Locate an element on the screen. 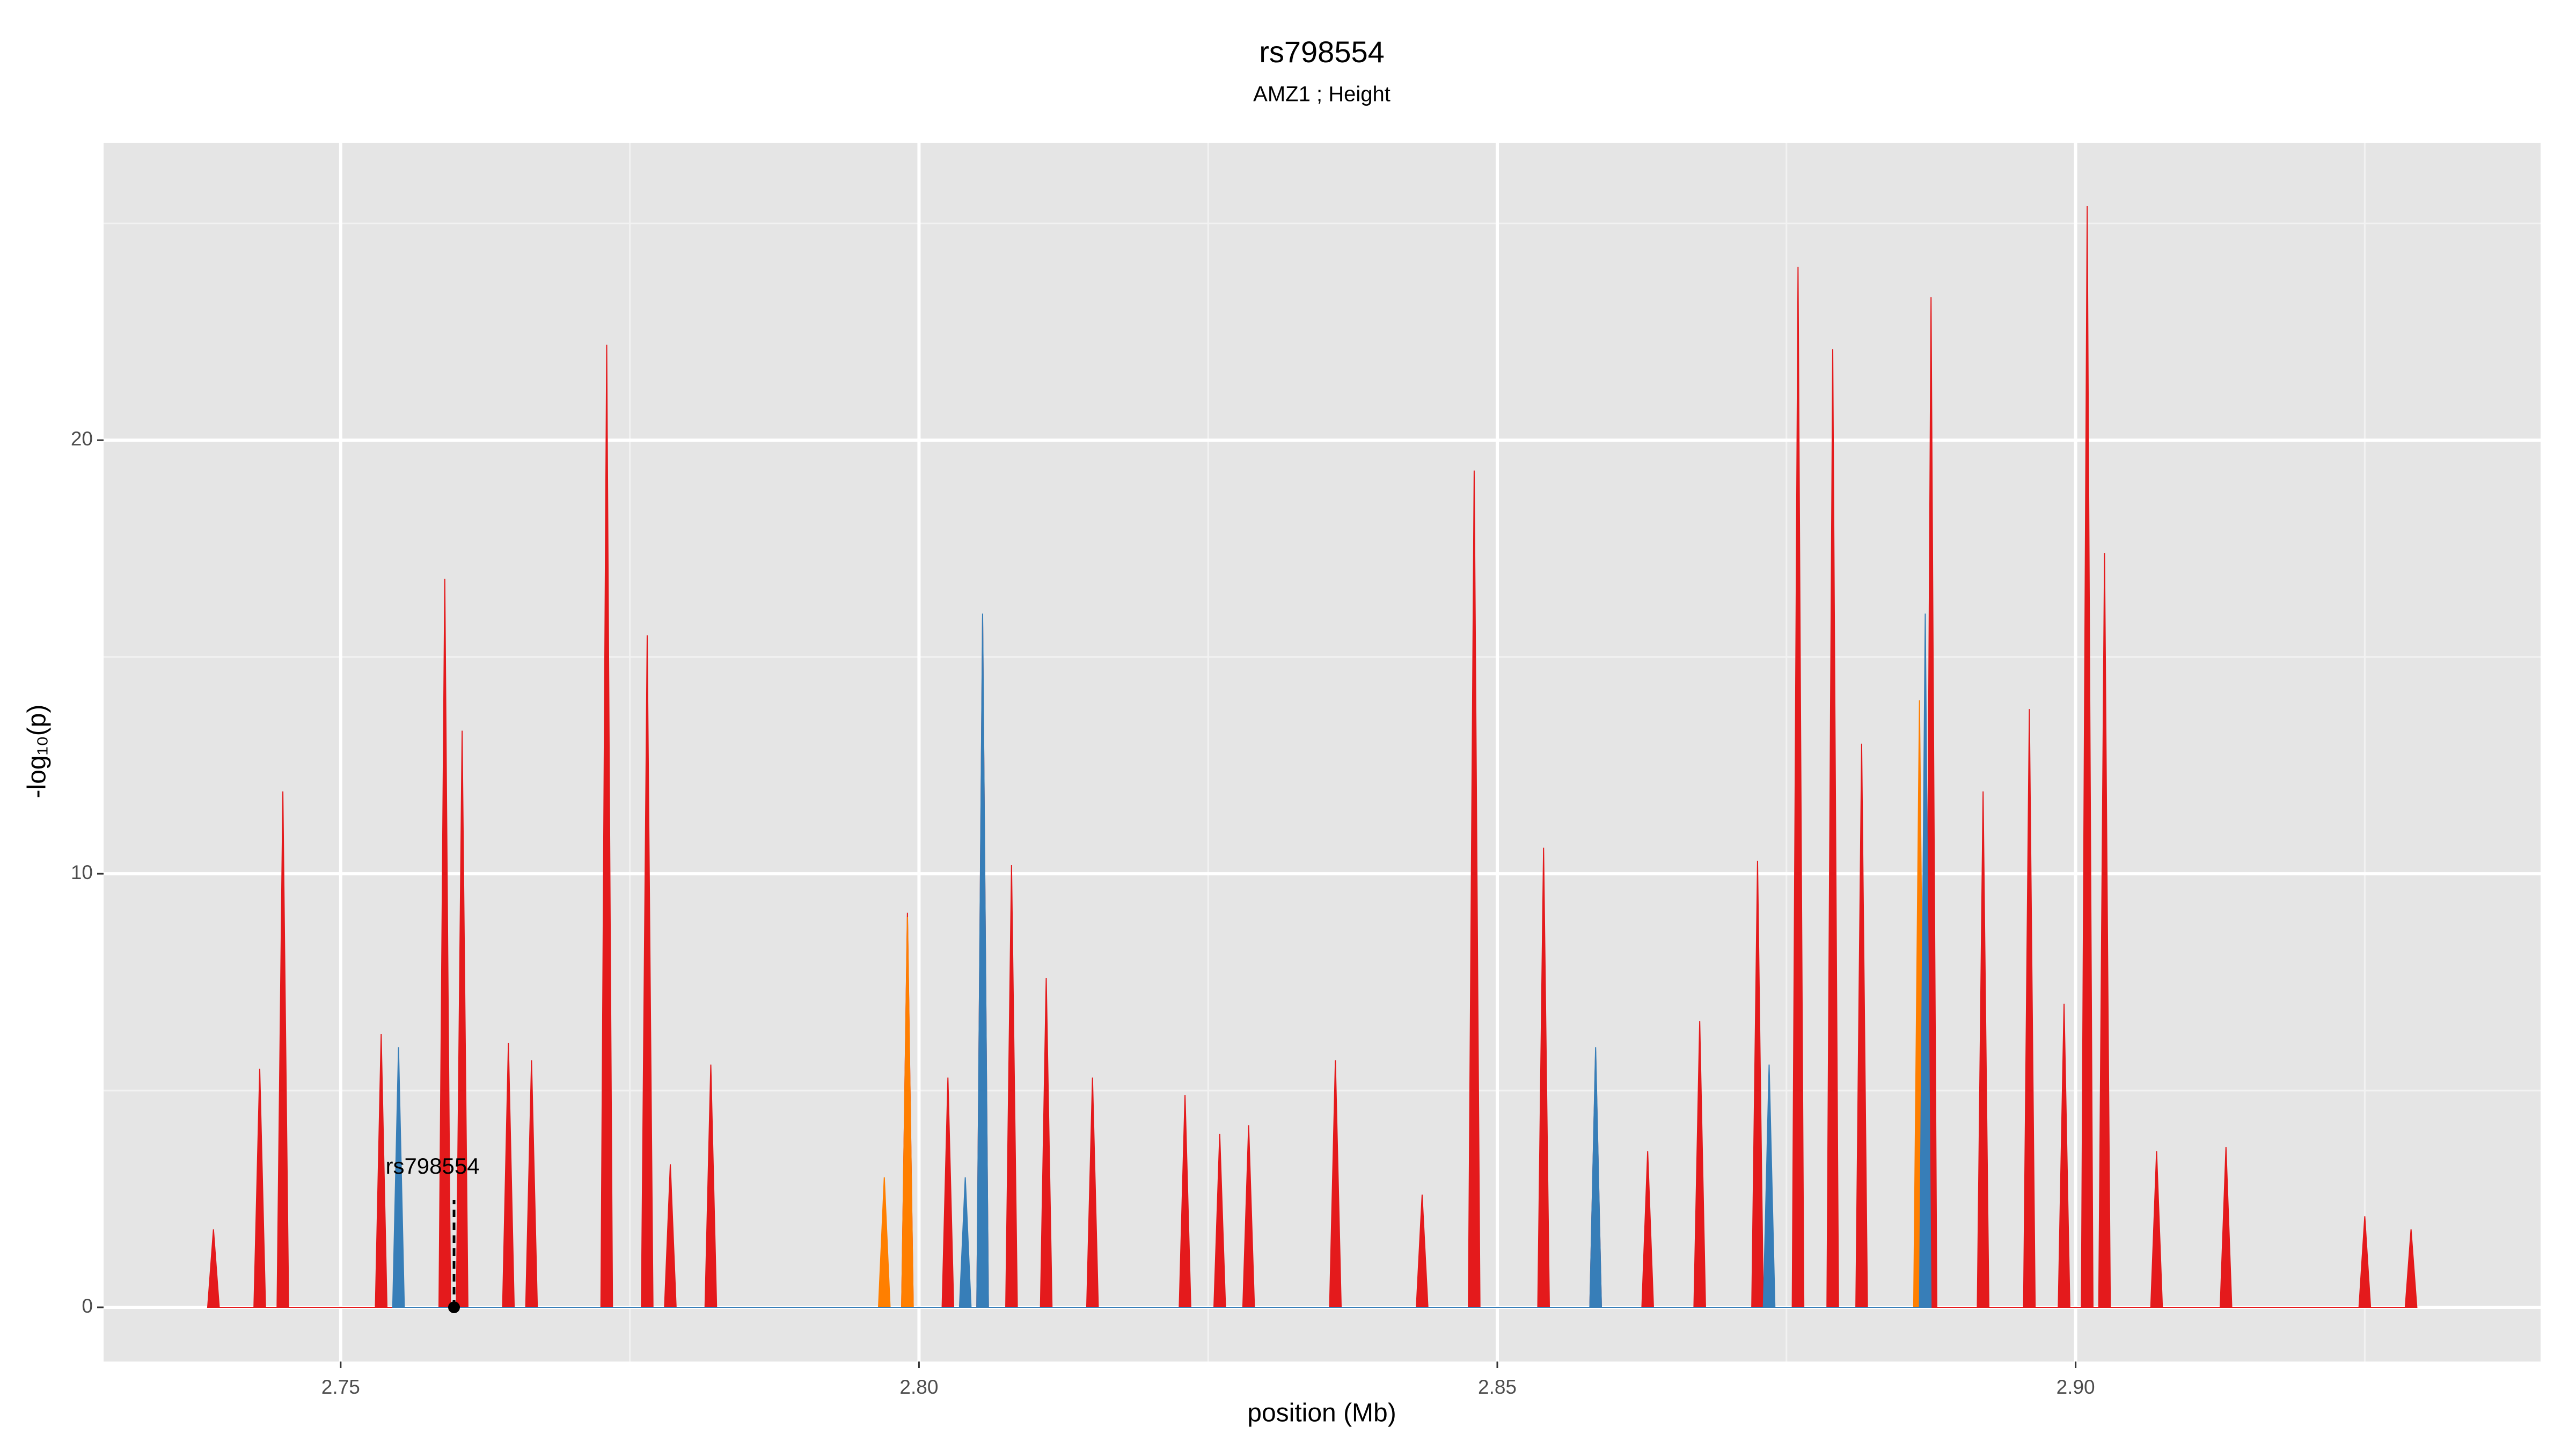 This screenshot has width=2576, height=1449. y-tick-label: 20 is located at coordinates (82, 439).